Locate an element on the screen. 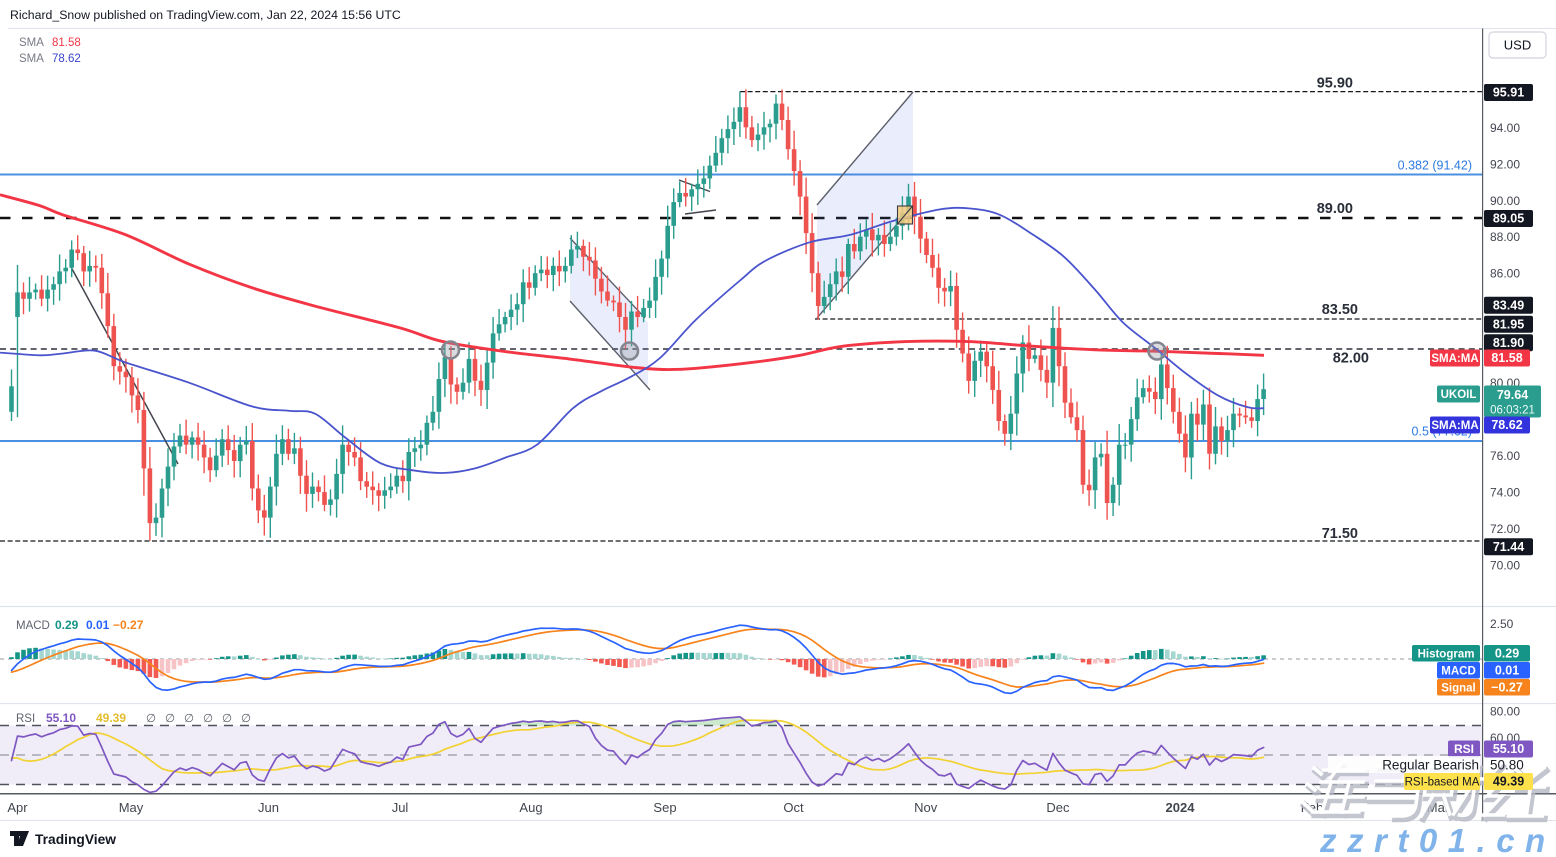  svg-text: 2.50 is located at coordinates (1502, 624).